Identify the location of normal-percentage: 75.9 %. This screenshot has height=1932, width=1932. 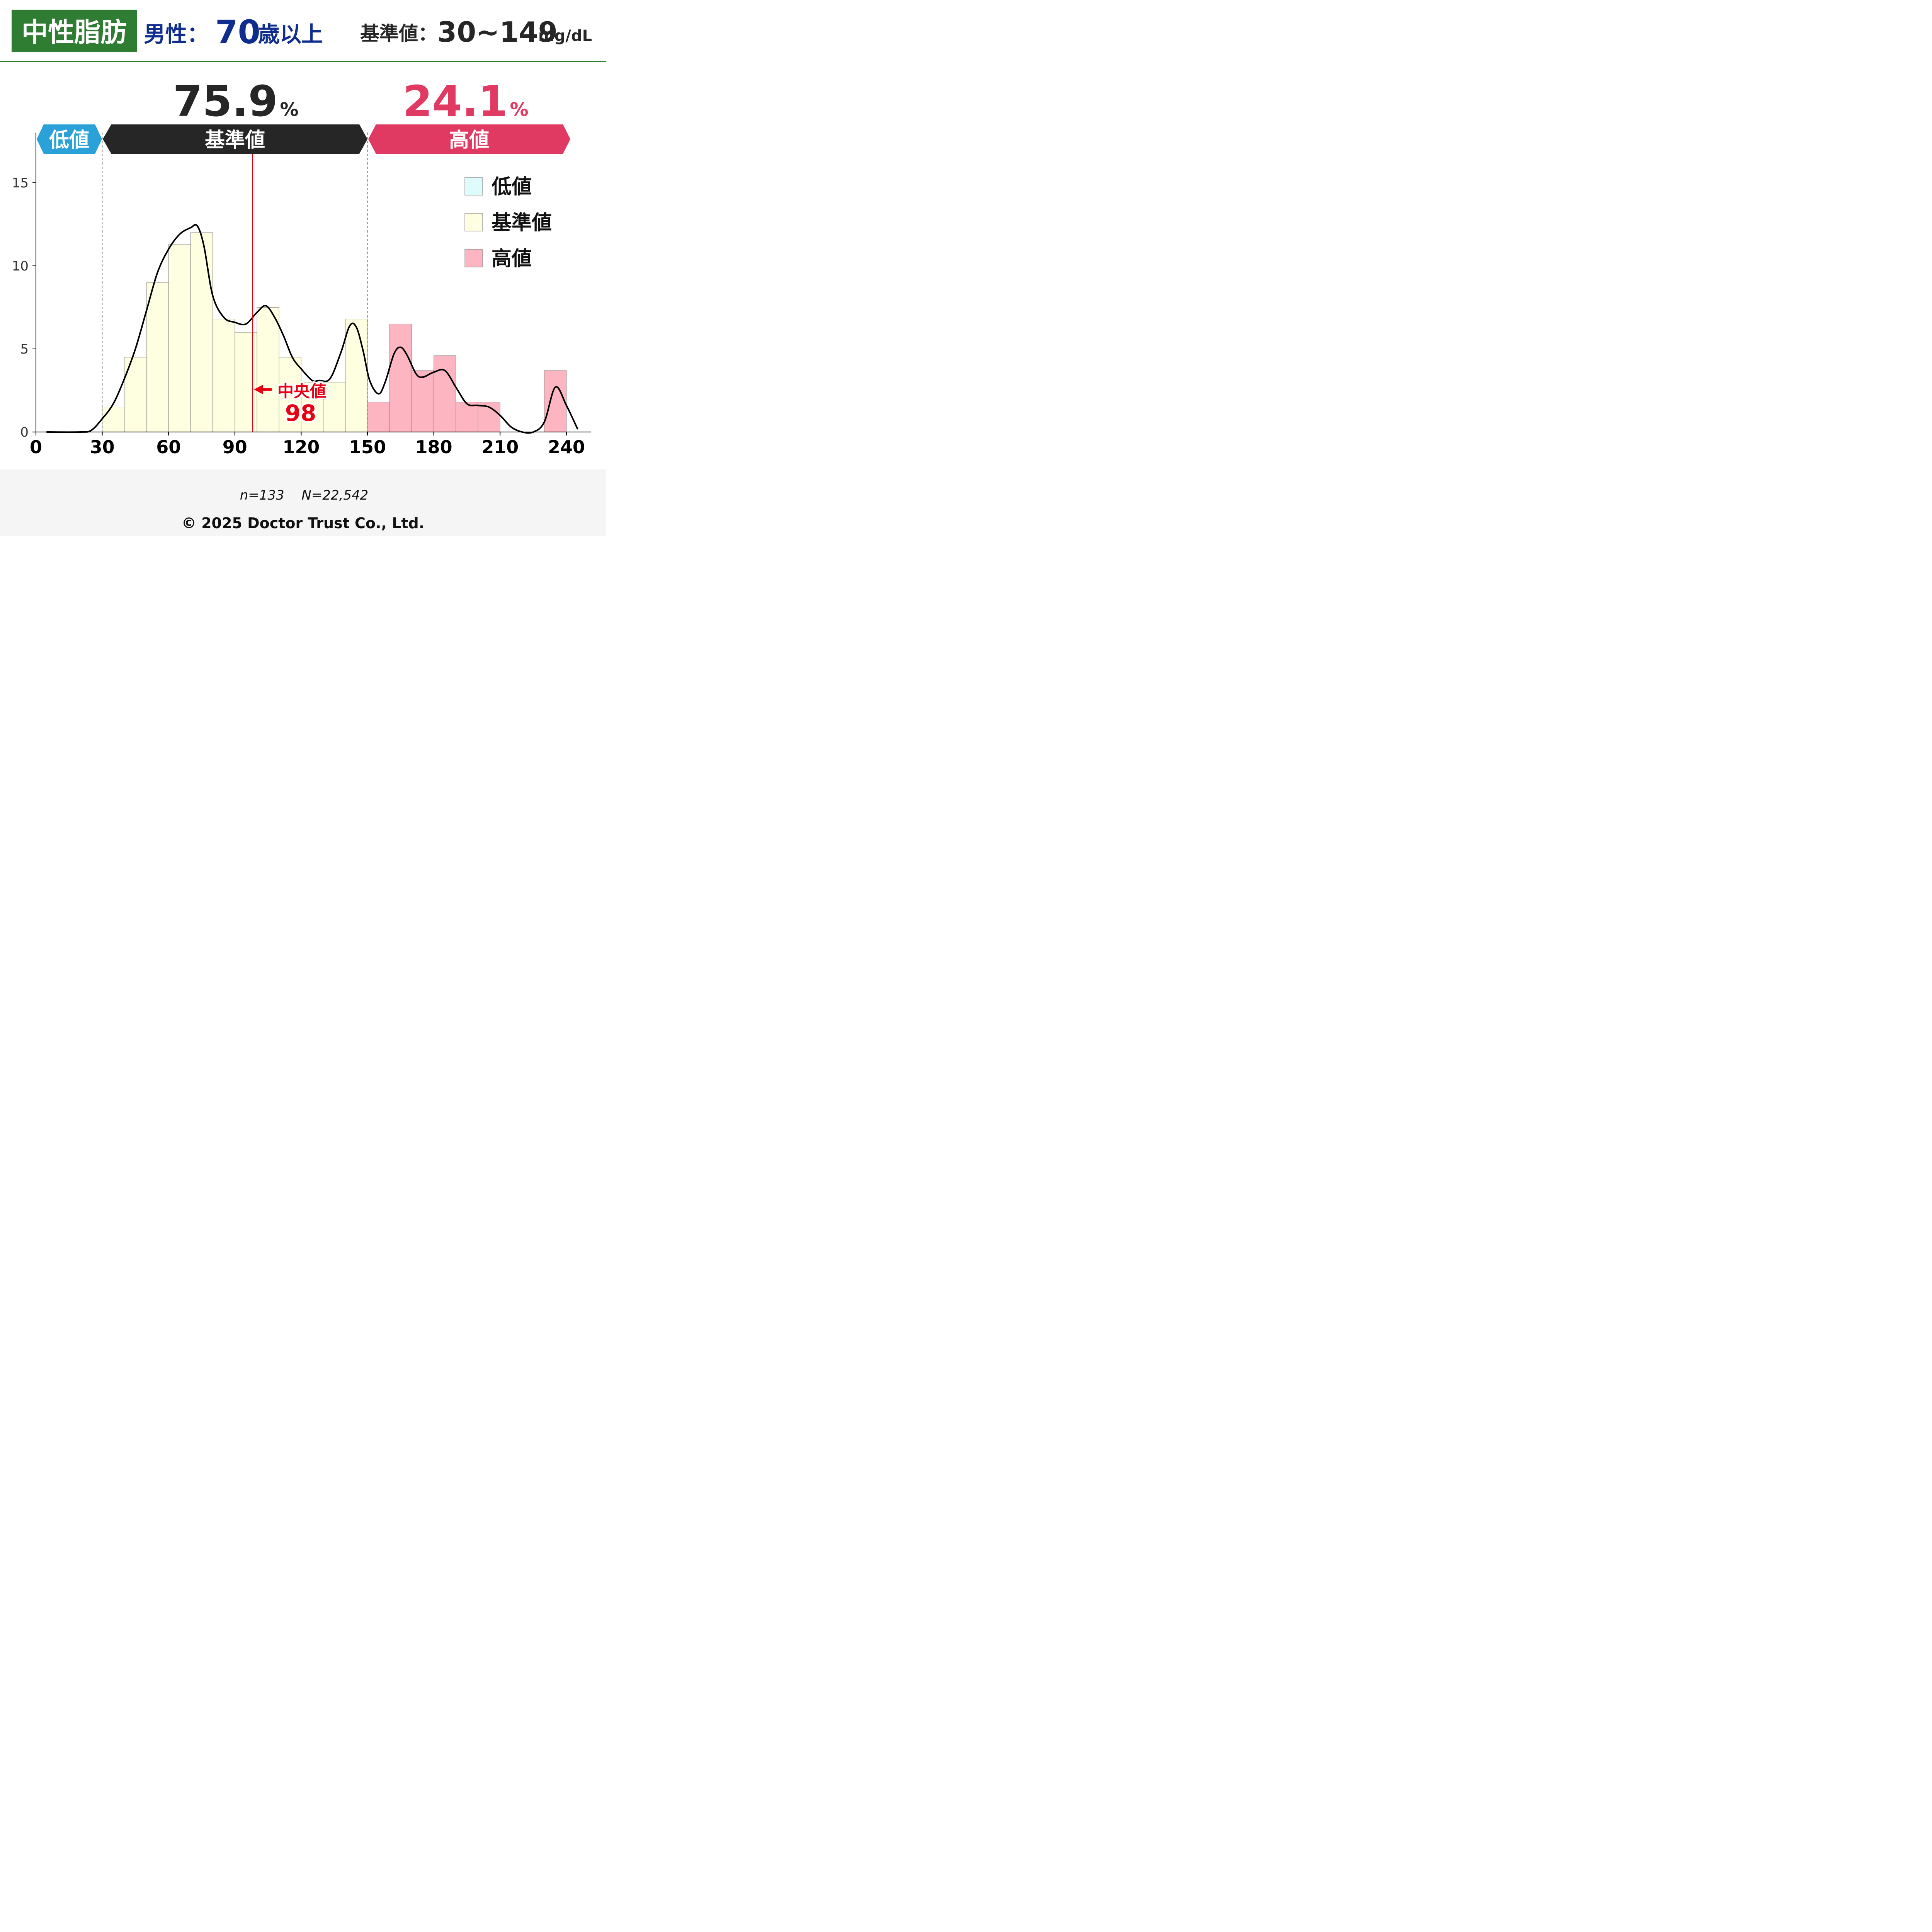
(236, 102).